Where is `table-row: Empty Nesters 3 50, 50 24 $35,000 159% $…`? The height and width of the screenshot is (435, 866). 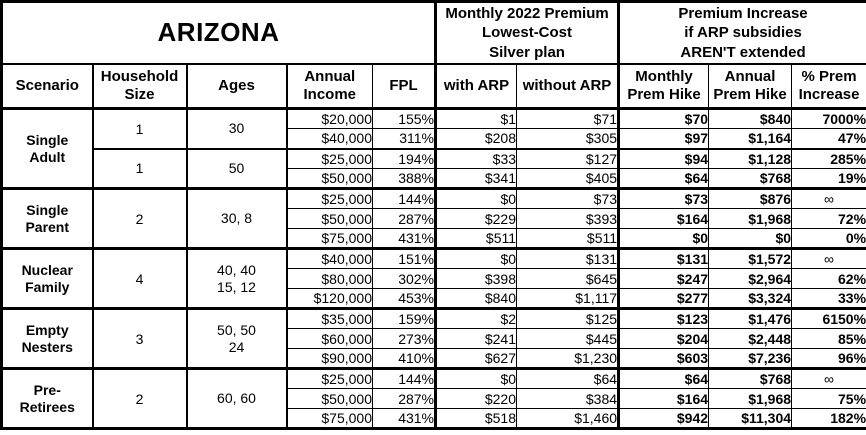 table-row: Empty Nesters 3 50, 50 24 $35,000 159% $… is located at coordinates (433, 338).